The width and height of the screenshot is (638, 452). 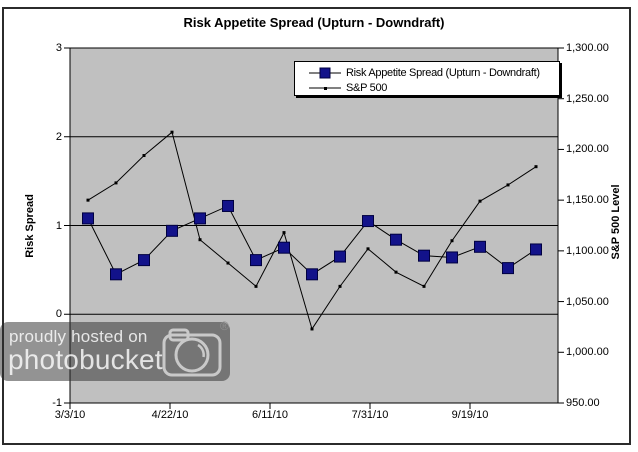 What do you see at coordinates (325, 88) in the screenshot?
I see `thin-line-dot-marker-icon` at bounding box center [325, 88].